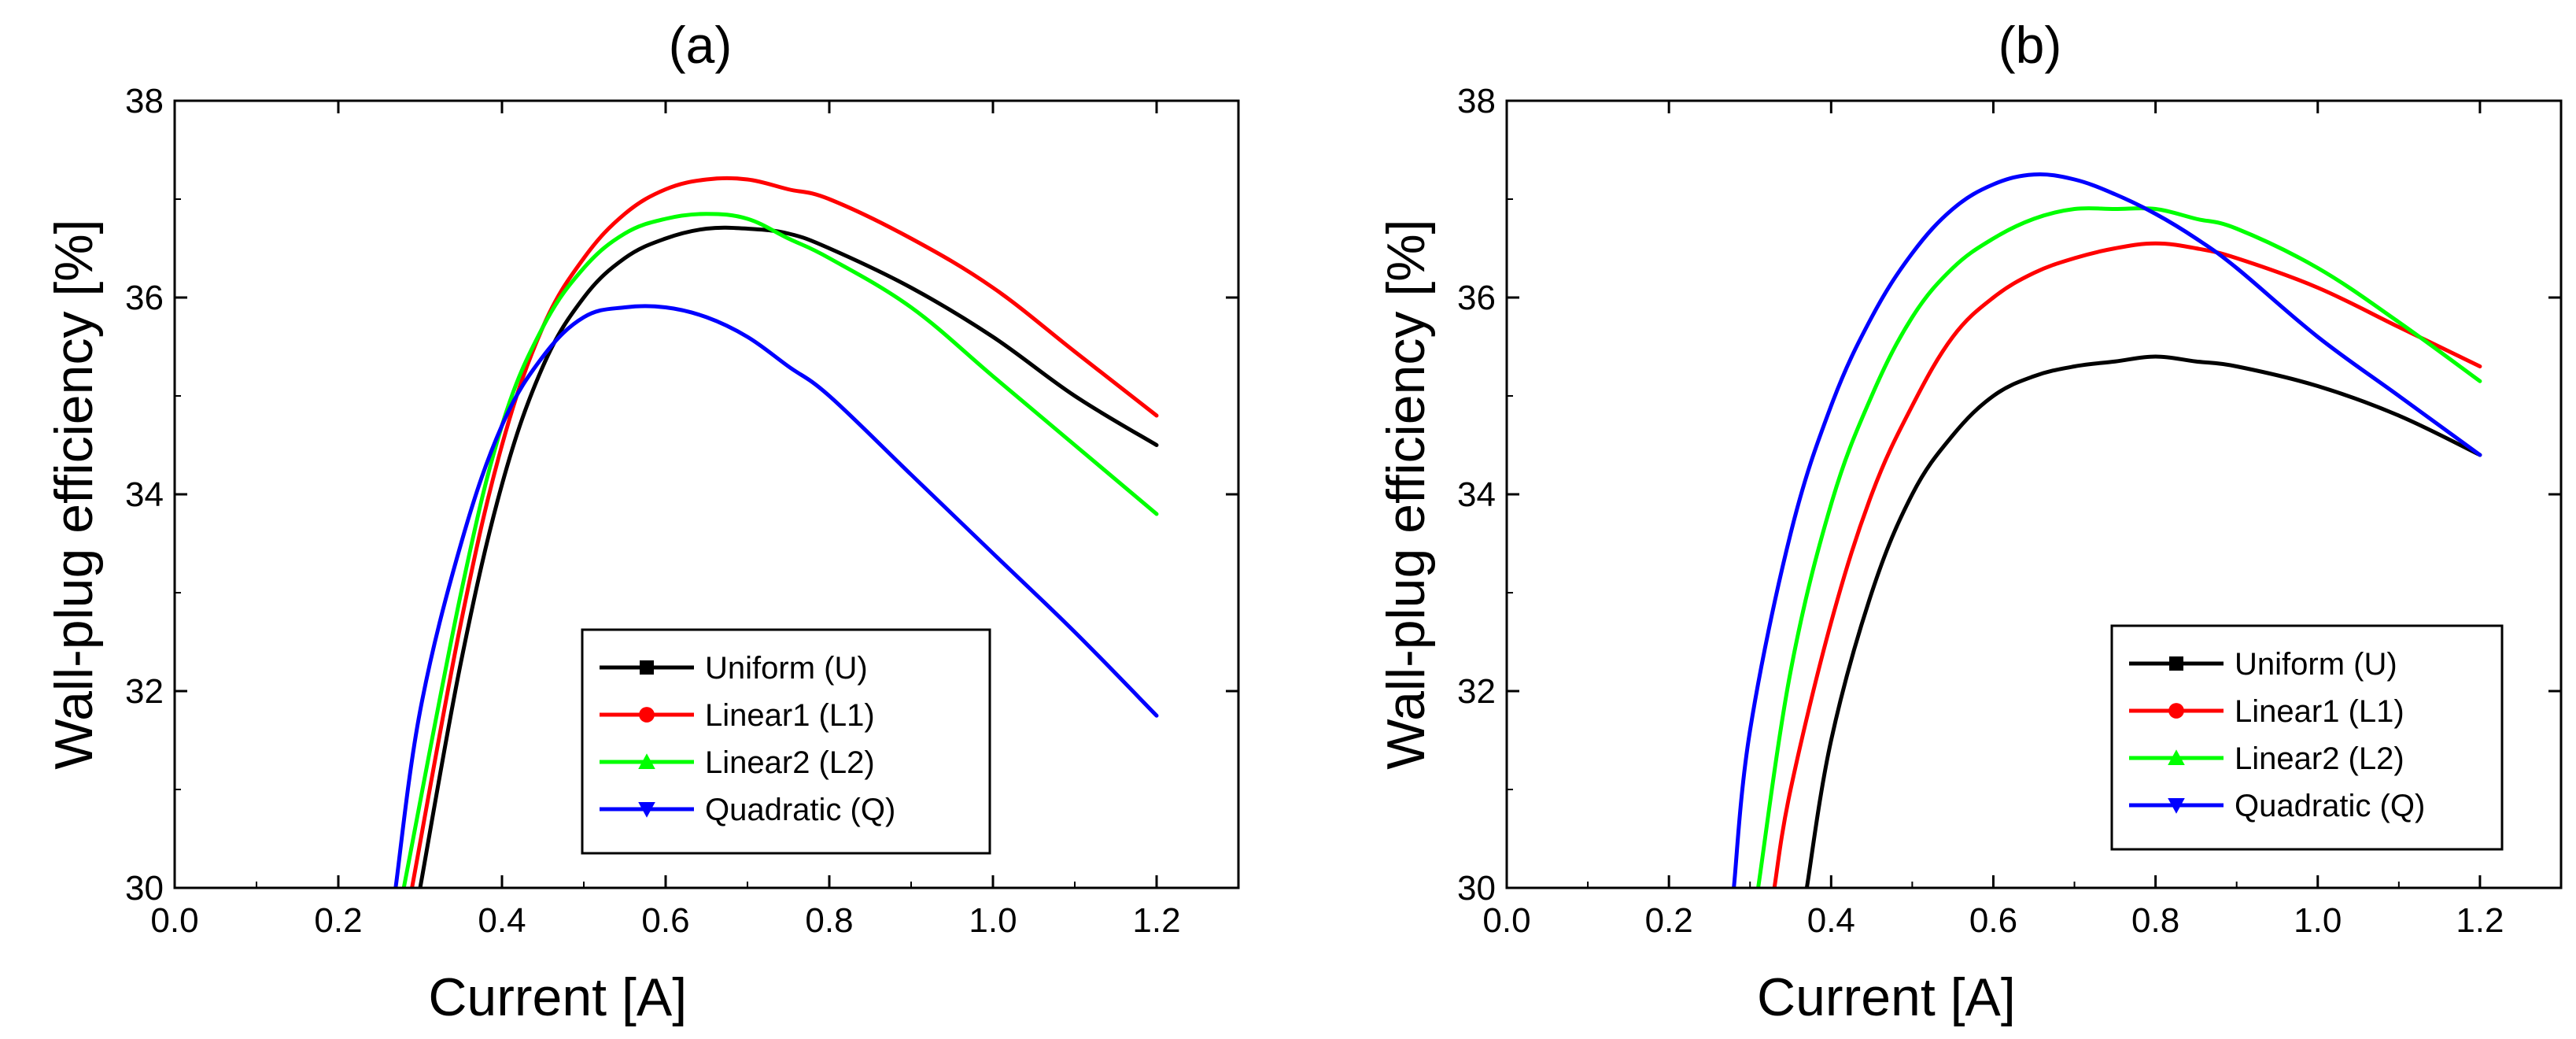 The image size is (2576, 1039). I want to click on chart-title: (b), so click(2030, 45).